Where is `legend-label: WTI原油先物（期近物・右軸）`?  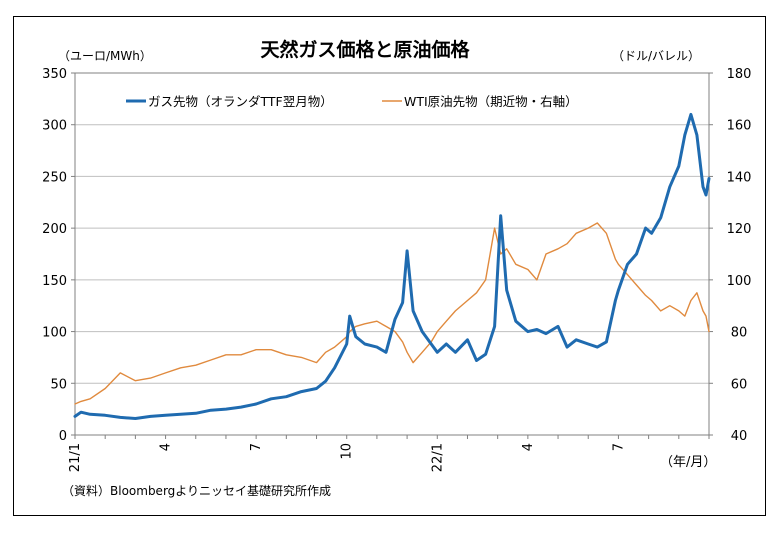 legend-label: WTI原油先物（期近物・右軸） is located at coordinates (491, 101).